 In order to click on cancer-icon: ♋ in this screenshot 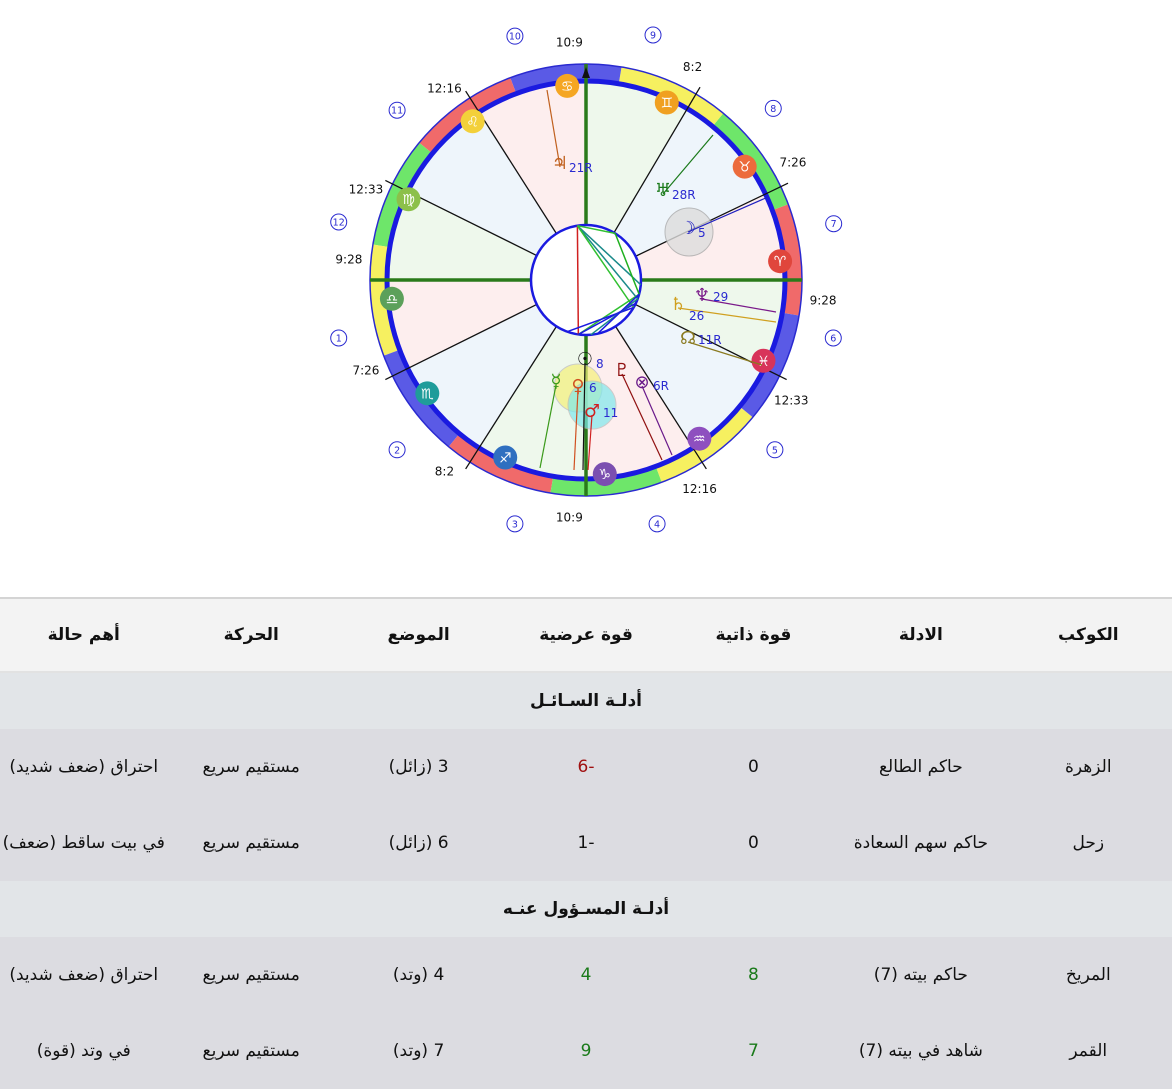, I will do `click(567, 87)`.